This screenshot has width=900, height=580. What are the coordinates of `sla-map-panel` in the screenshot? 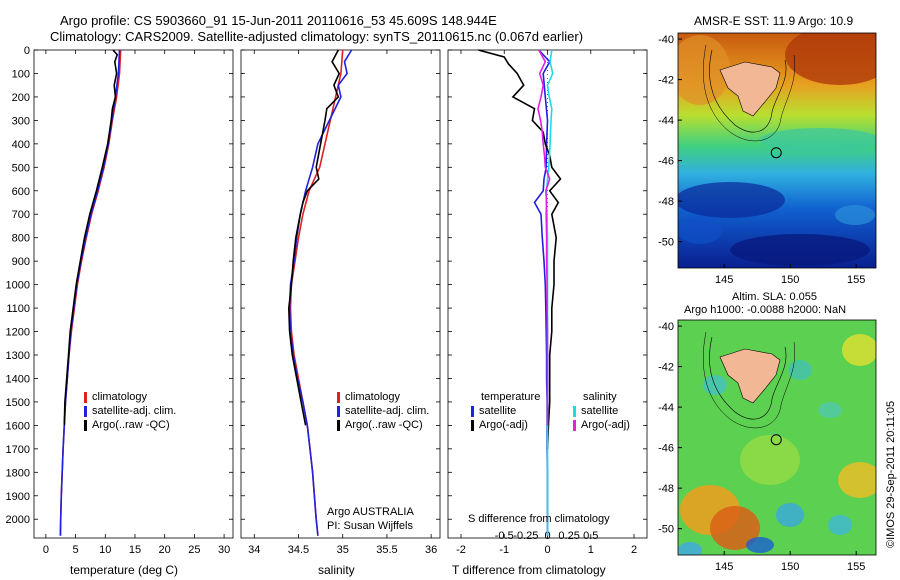 It's located at (777, 437).